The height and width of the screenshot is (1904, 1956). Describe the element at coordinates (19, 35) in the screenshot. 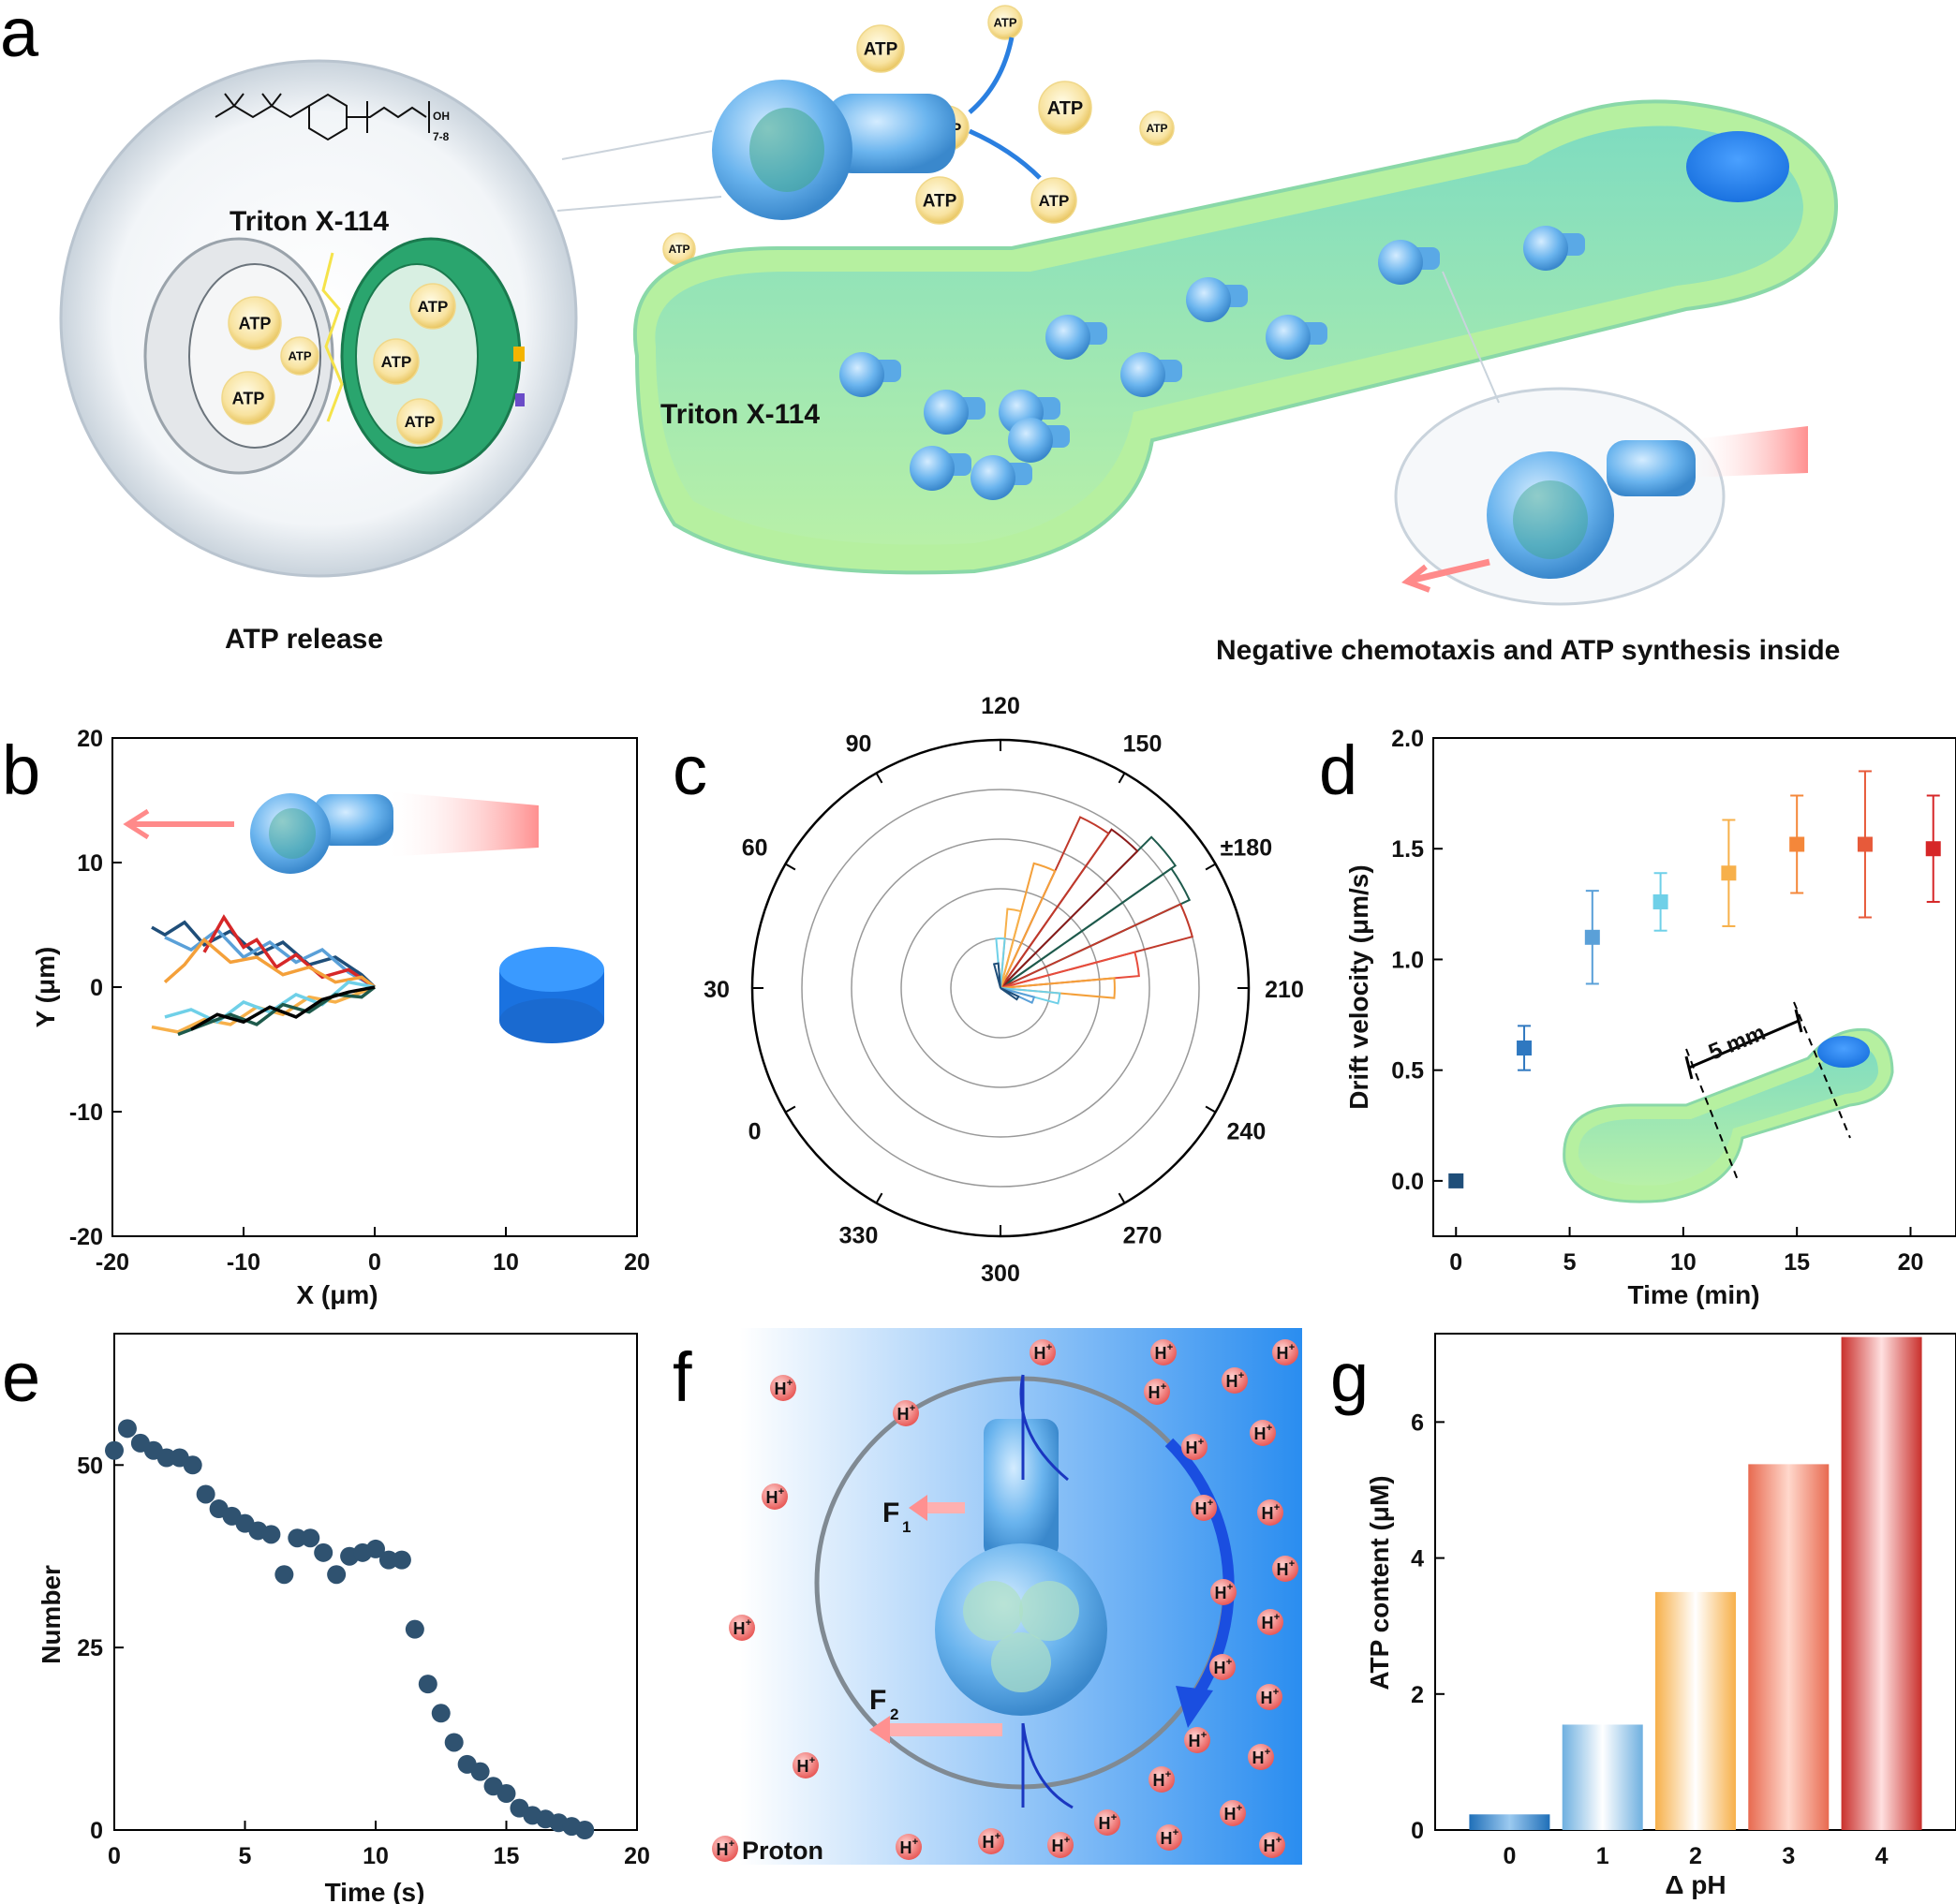

I see `panel-letter-a: a` at that location.